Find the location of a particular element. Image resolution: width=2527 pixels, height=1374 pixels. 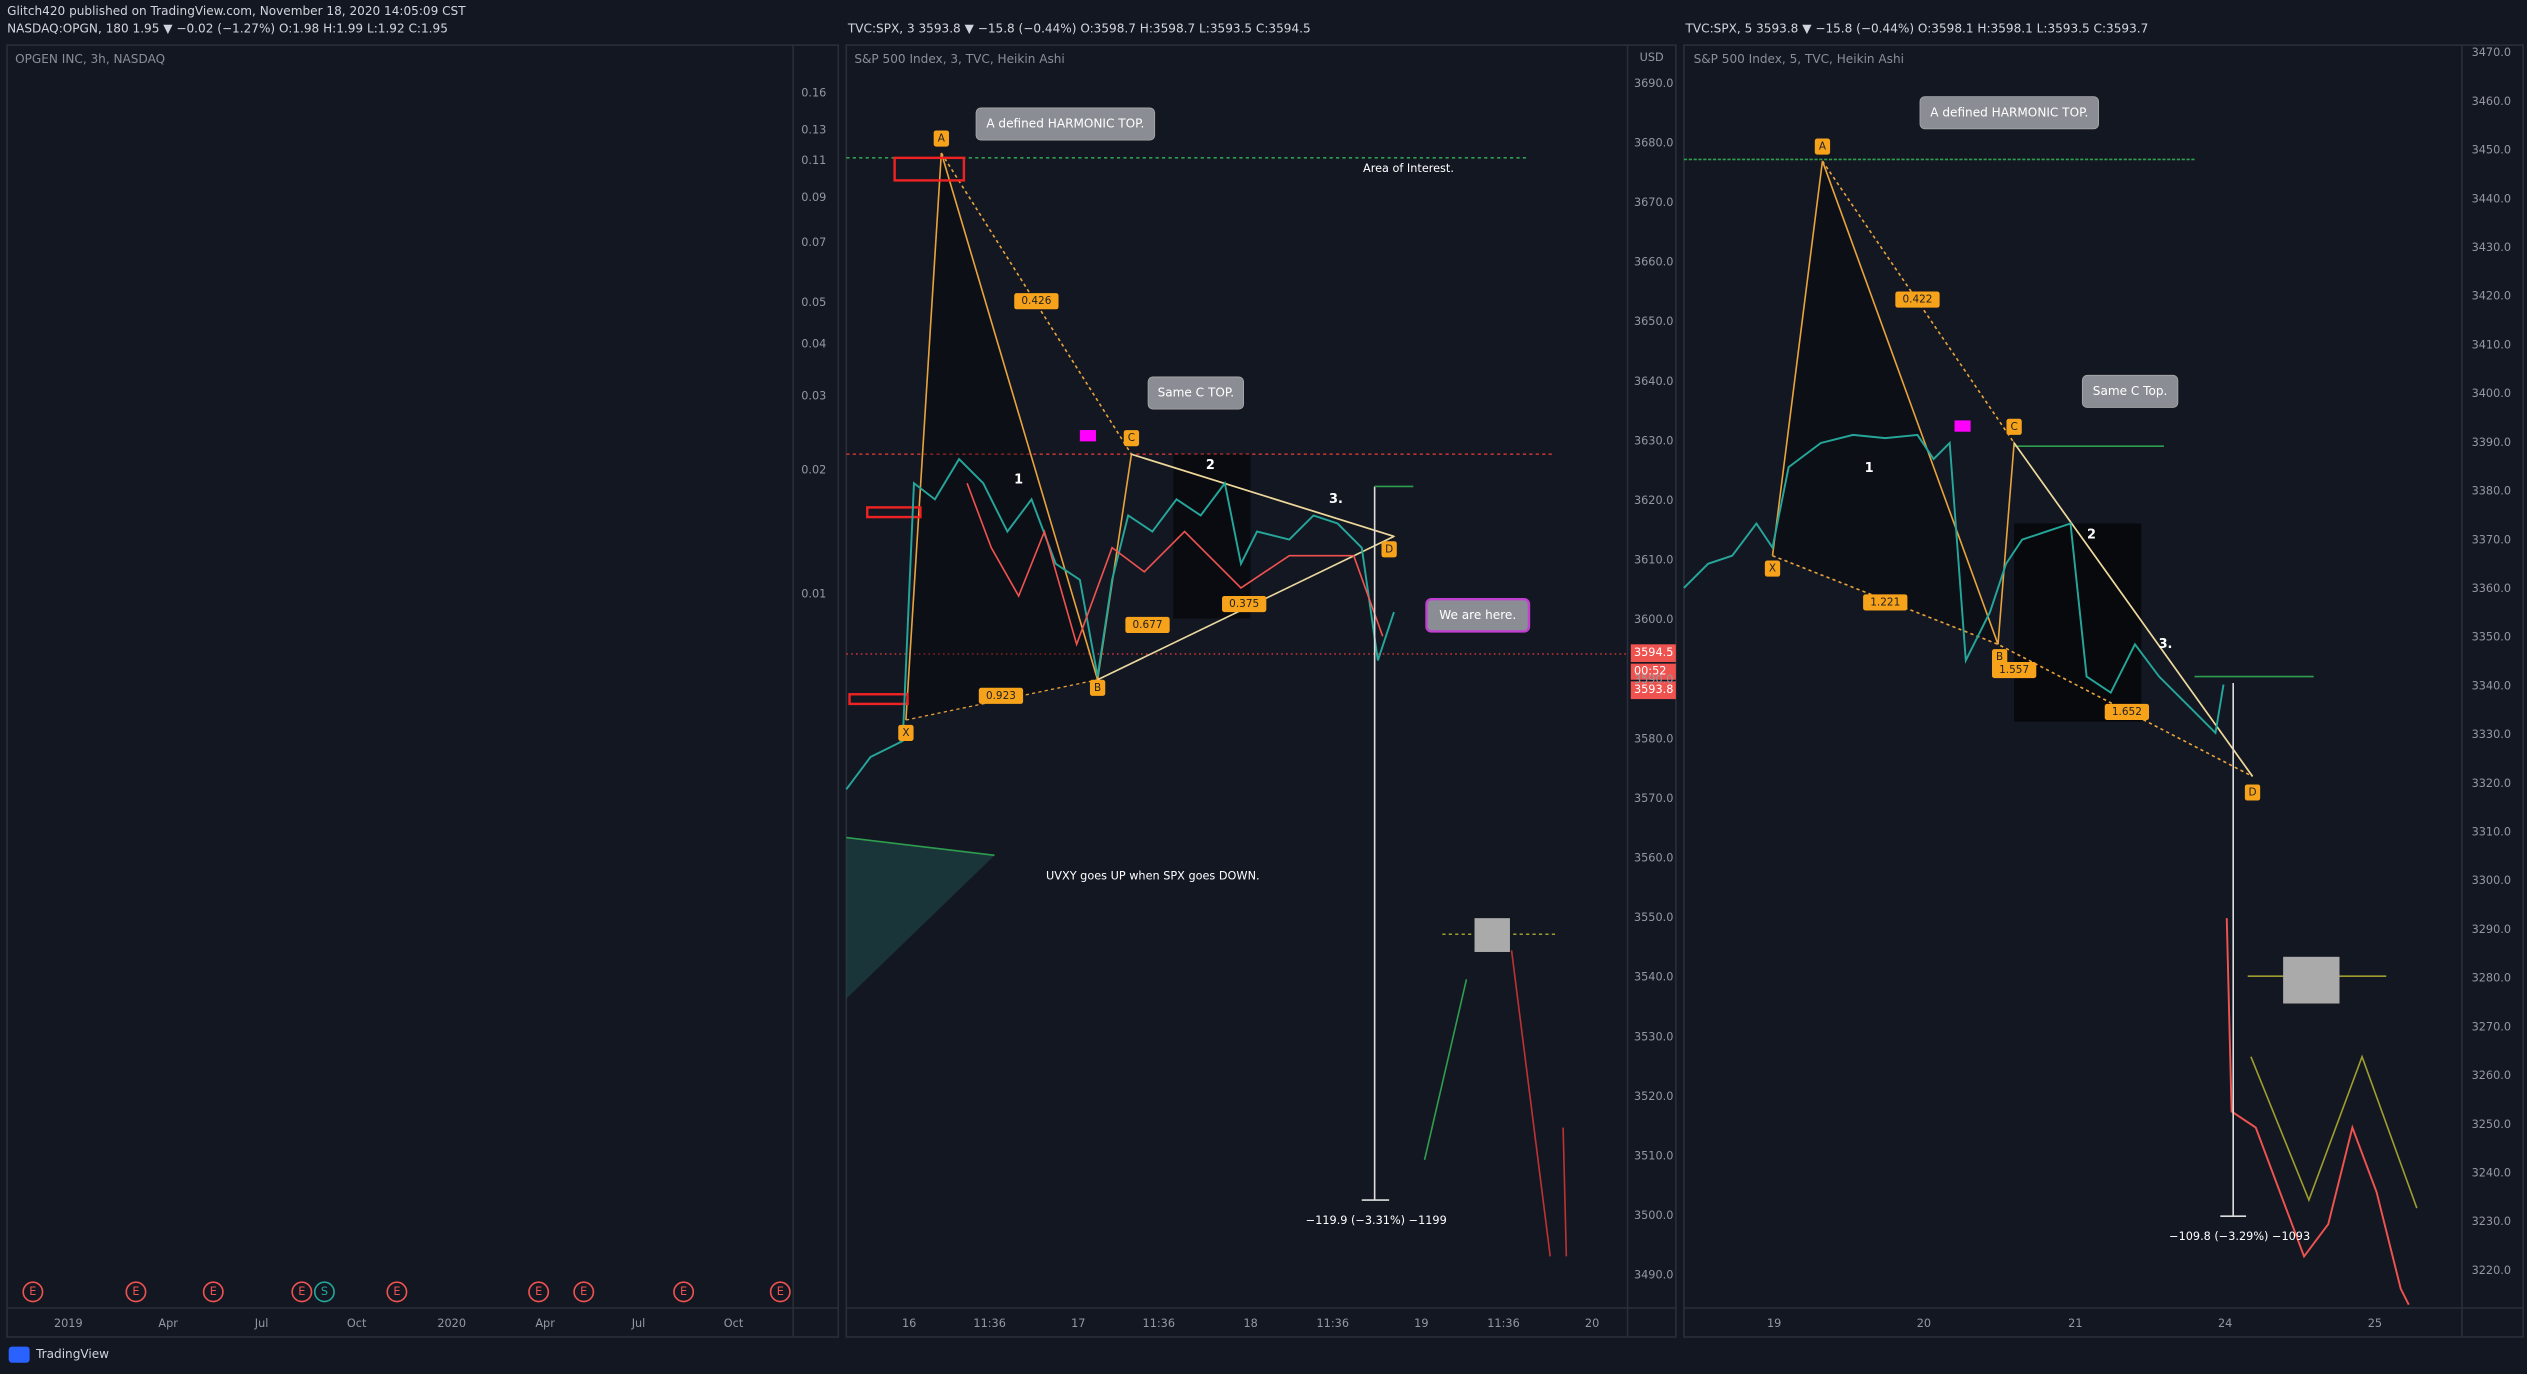

pattern-label: 1.221 is located at coordinates (1885, 602).